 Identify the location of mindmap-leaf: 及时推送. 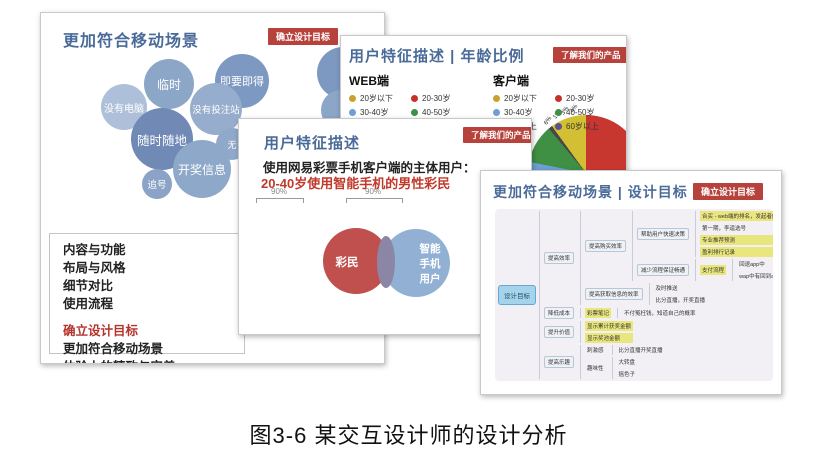
(666, 289).